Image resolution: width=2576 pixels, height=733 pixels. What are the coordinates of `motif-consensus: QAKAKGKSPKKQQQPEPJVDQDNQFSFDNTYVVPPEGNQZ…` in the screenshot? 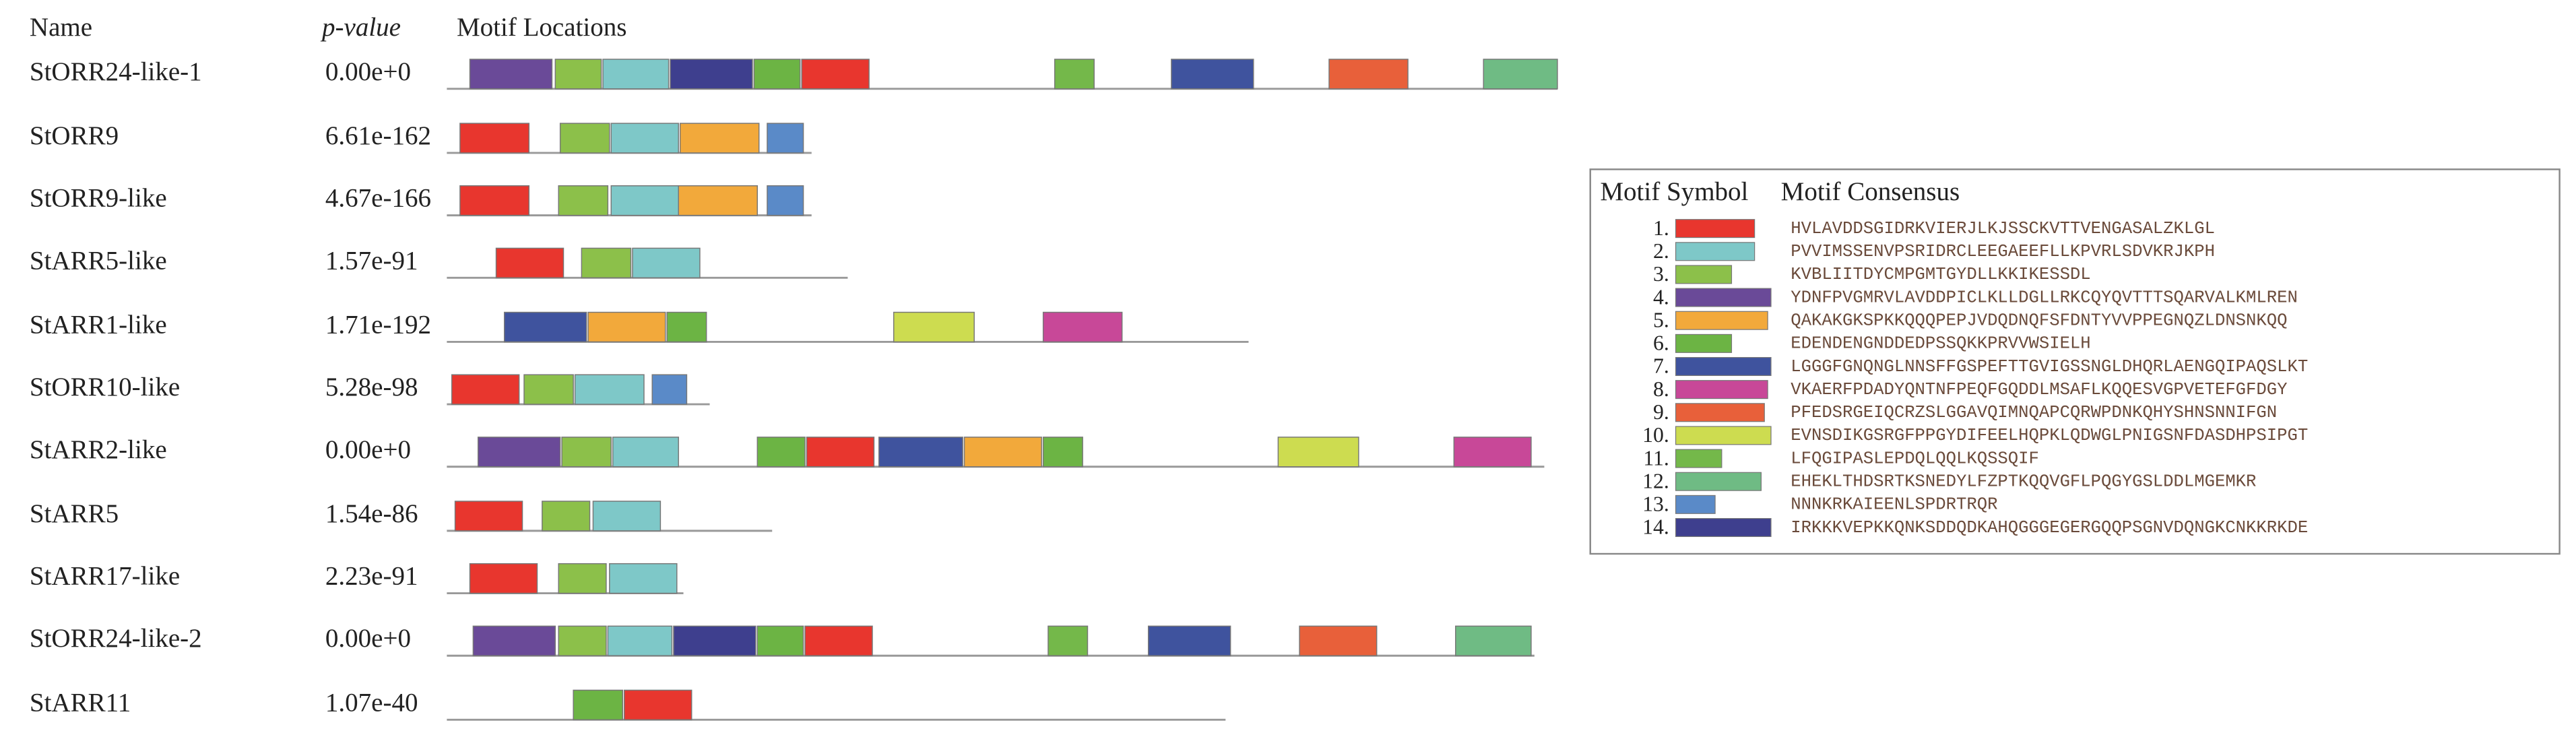 It's located at (2039, 320).